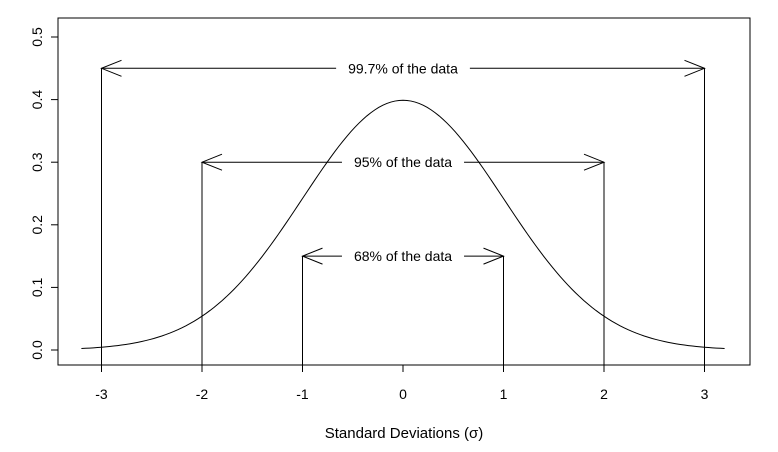 This screenshot has height=452, width=778. What do you see at coordinates (37, 287) in the screenshot?
I see `y-tick-label: 0.1` at bounding box center [37, 287].